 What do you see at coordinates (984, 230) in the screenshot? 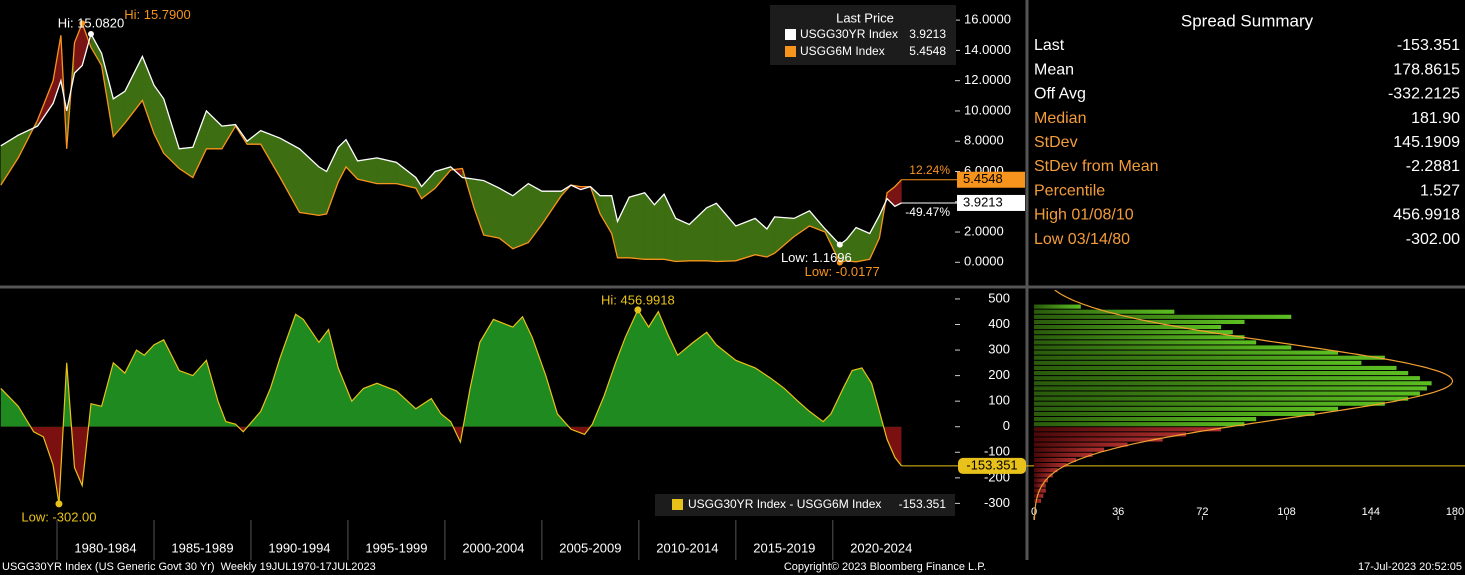
I see `y-tick-label: 2.0000` at bounding box center [984, 230].